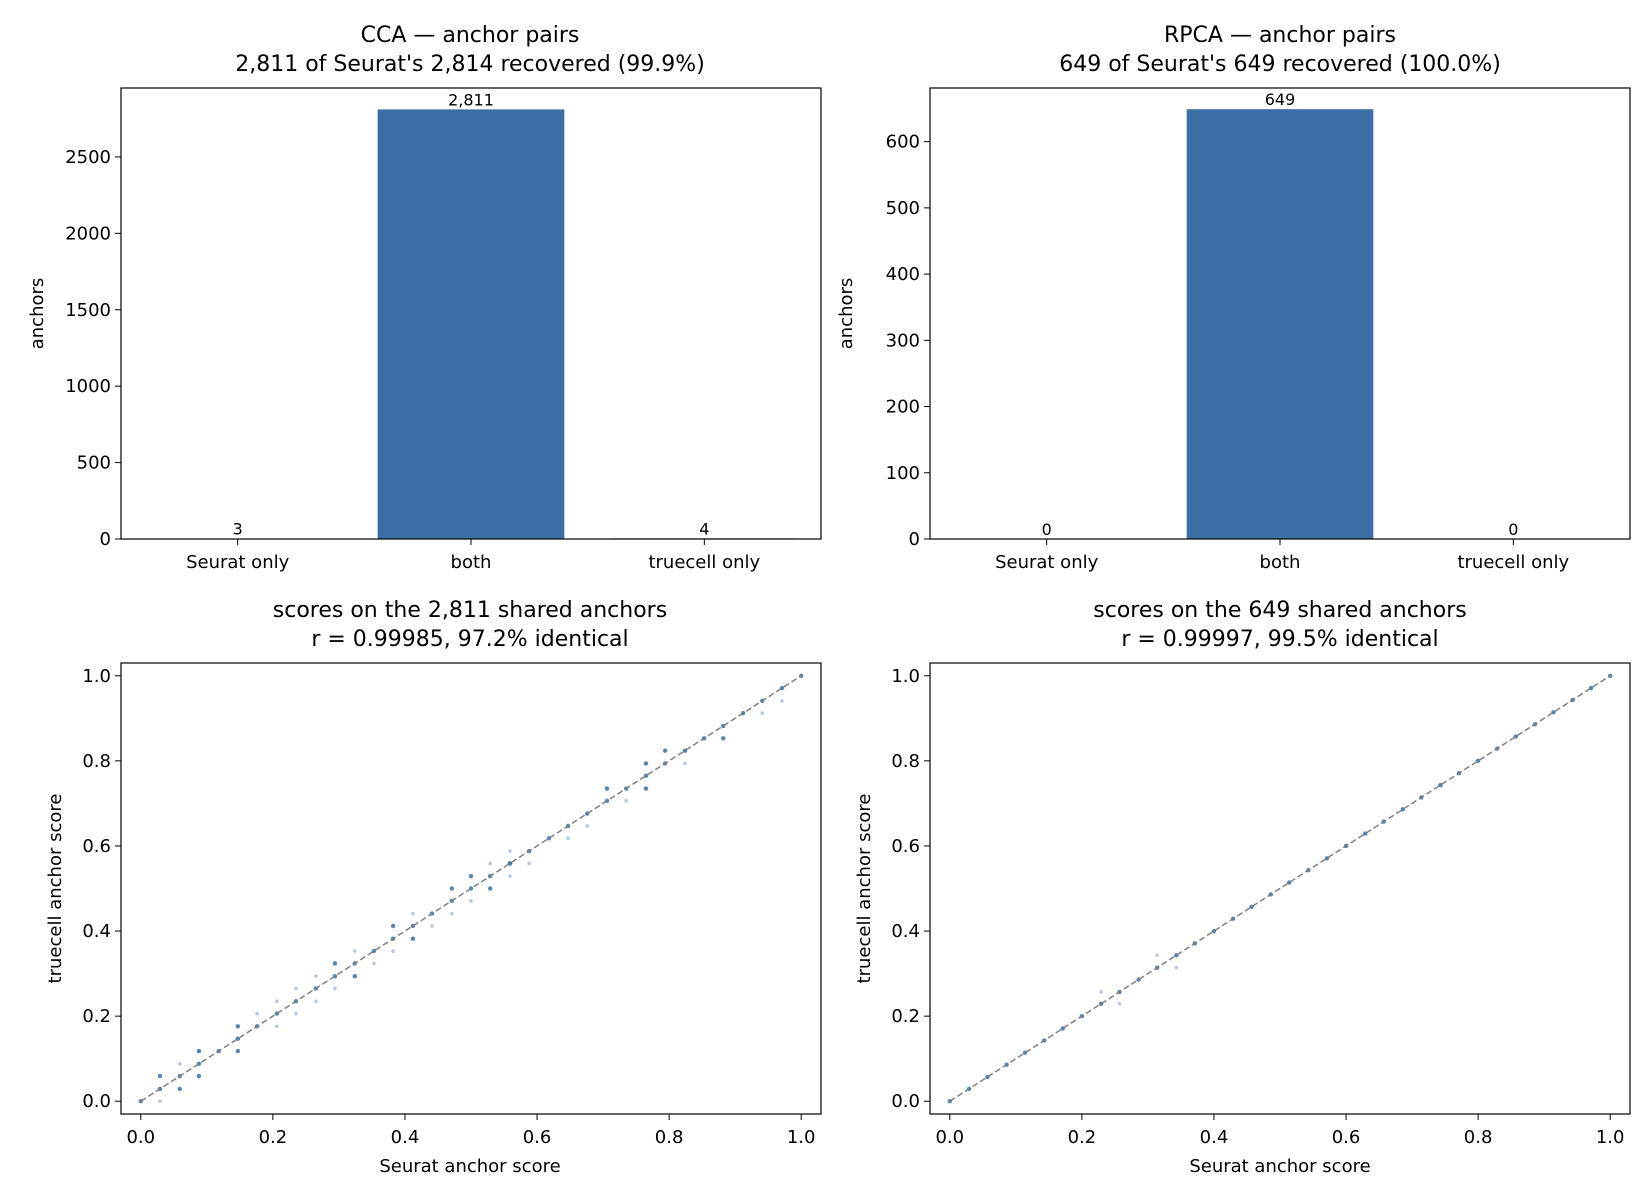 This screenshot has height=1200, width=1650. What do you see at coordinates (37, 314) in the screenshot?
I see `y-axis-label: anchors` at bounding box center [37, 314].